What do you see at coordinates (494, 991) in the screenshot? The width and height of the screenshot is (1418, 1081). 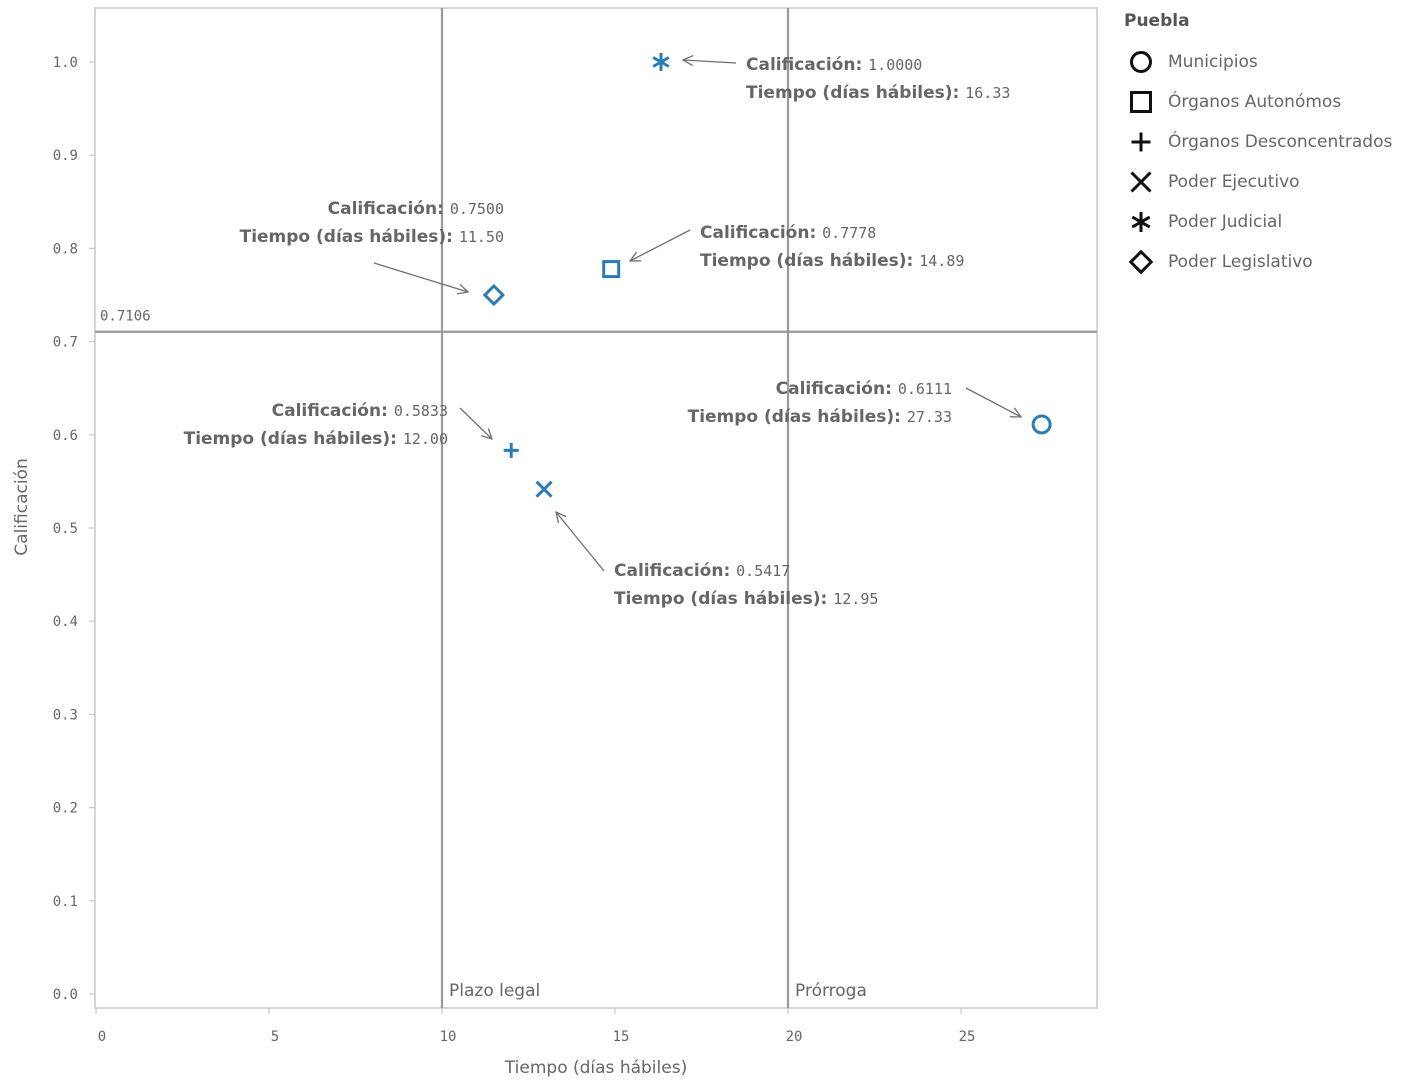 I see `reference-line-label: Plazo legal` at bounding box center [494, 991].